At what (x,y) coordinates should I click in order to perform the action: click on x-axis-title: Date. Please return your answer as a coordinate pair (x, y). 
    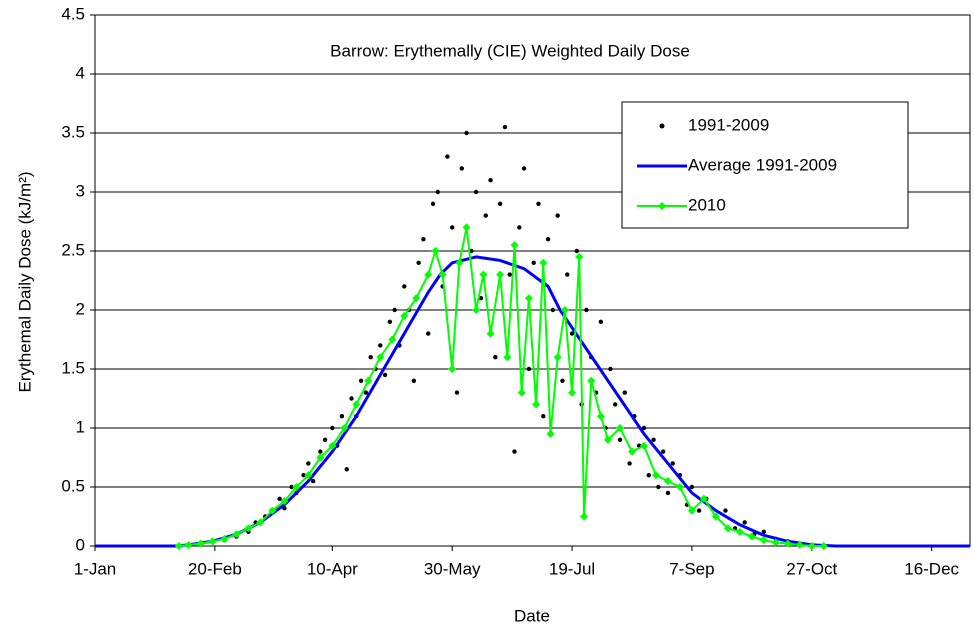
    Looking at the image, I should click on (532, 615).